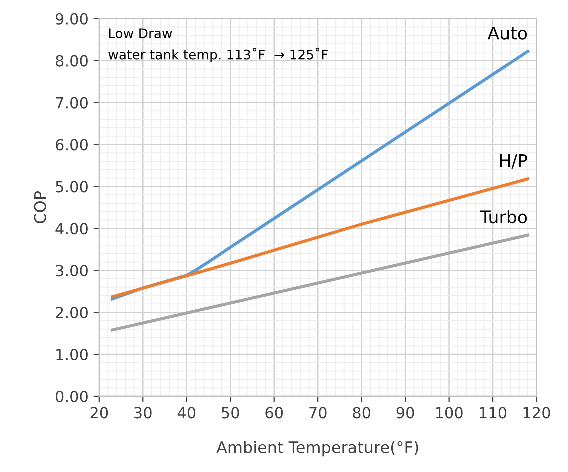 The width and height of the screenshot is (568, 472). What do you see at coordinates (99, 413) in the screenshot?
I see `x-tick-label: 20` at bounding box center [99, 413].